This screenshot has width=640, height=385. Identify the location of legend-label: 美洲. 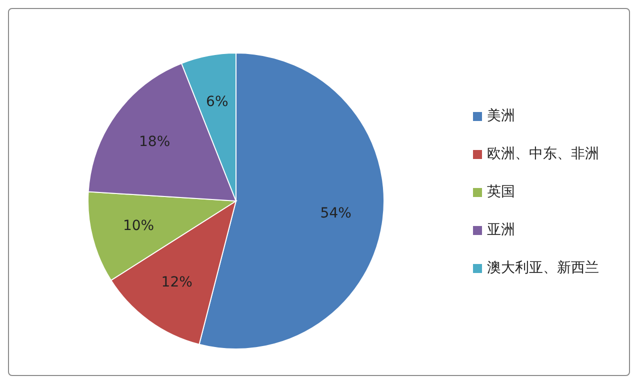
(501, 116).